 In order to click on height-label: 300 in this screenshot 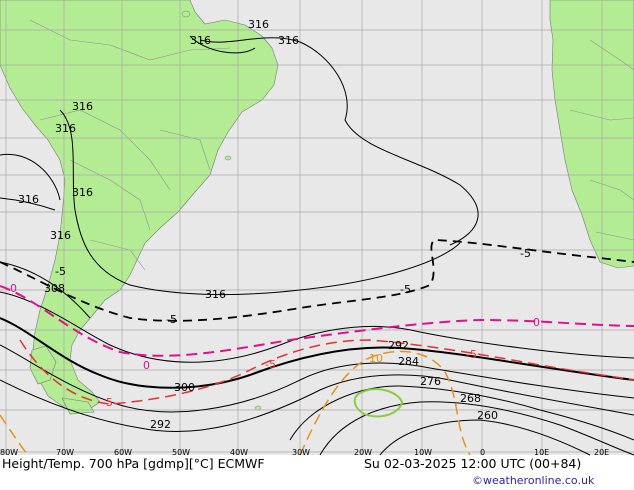, I will do `click(184, 387)`.